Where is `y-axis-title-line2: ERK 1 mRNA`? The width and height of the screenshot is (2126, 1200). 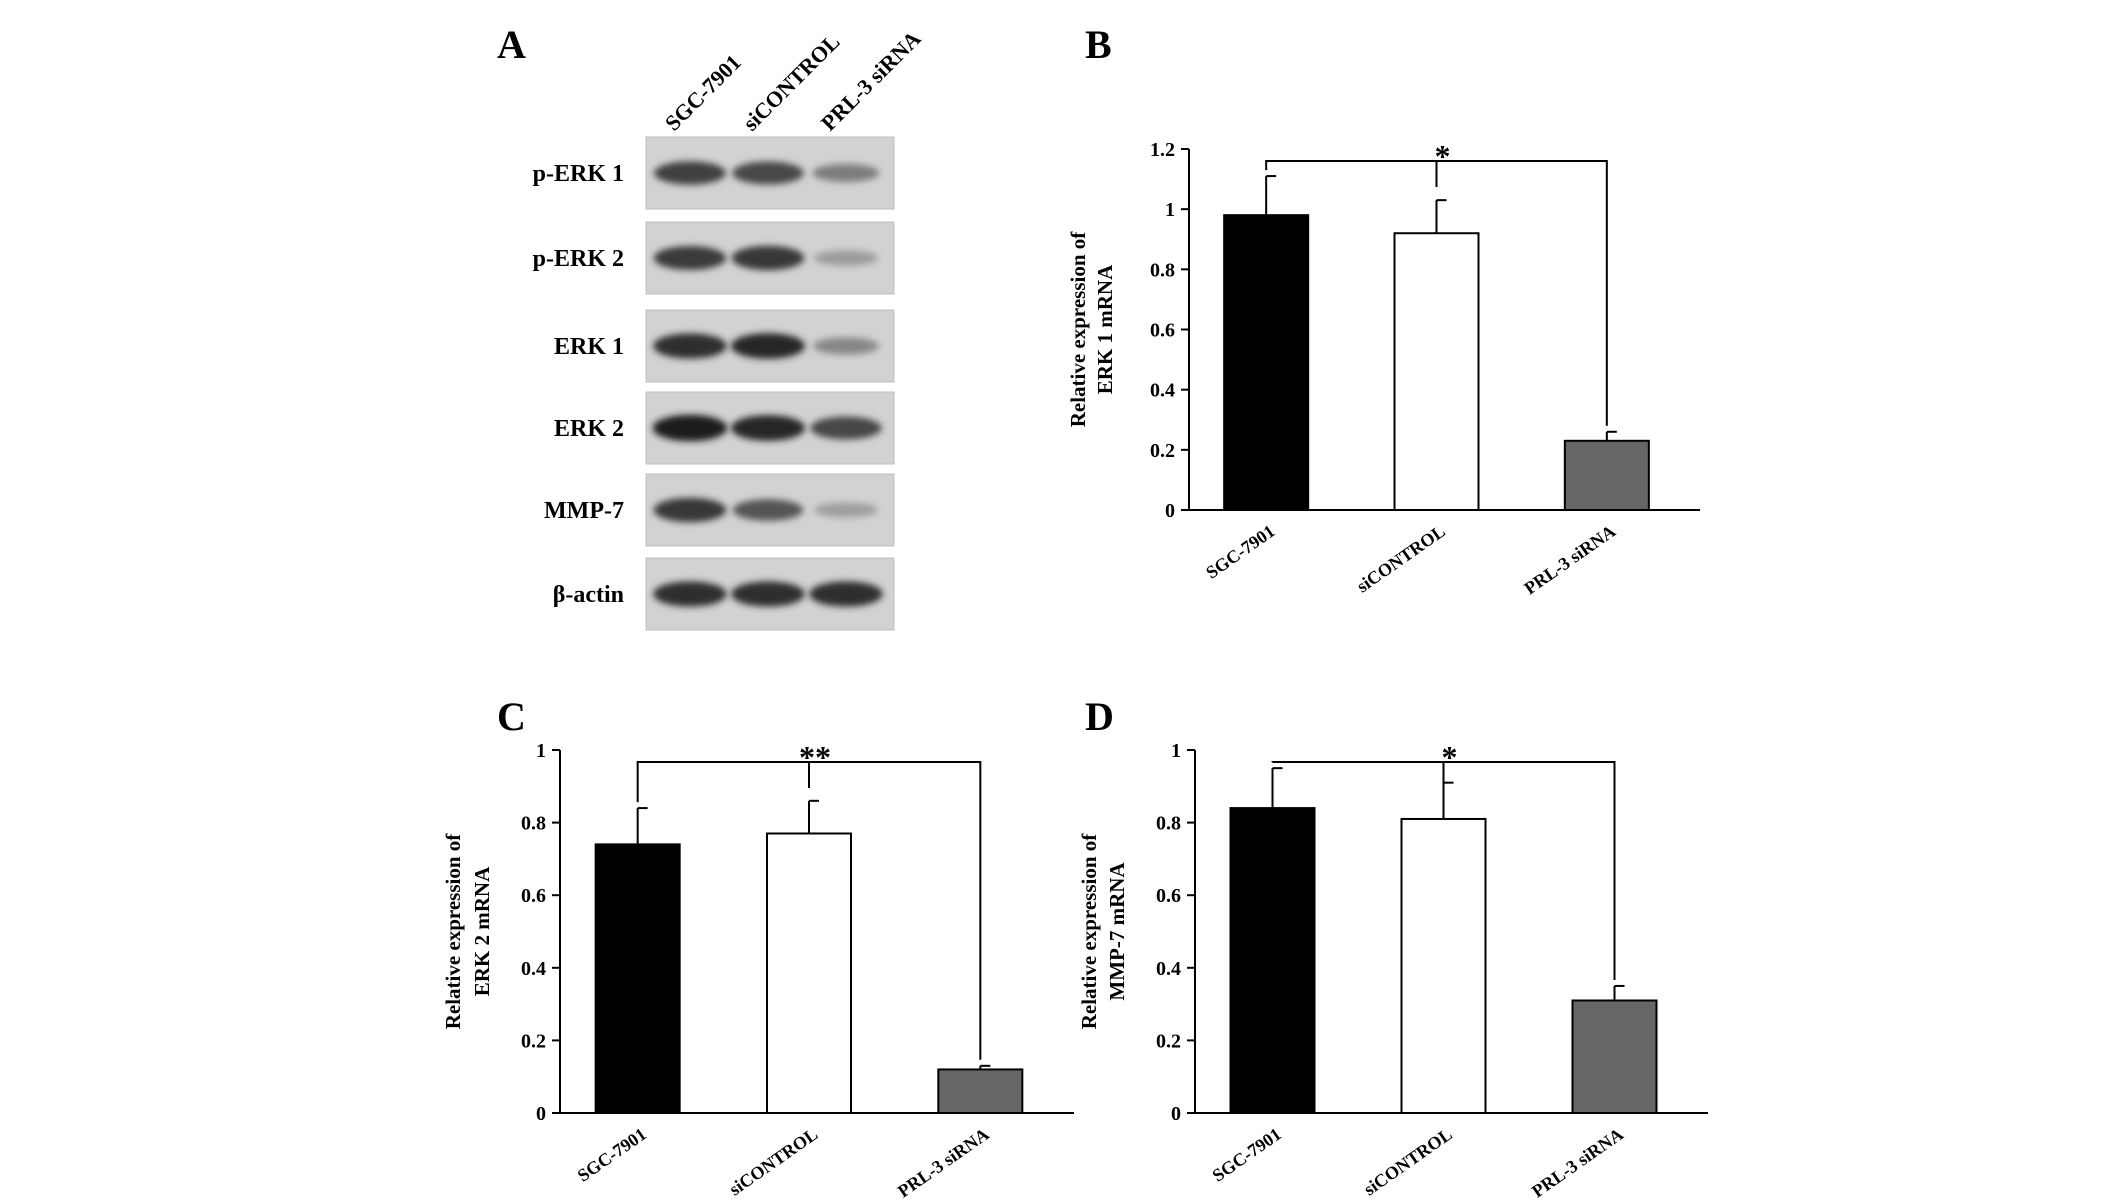 y-axis-title-line2: ERK 1 mRNA is located at coordinates (1105, 329).